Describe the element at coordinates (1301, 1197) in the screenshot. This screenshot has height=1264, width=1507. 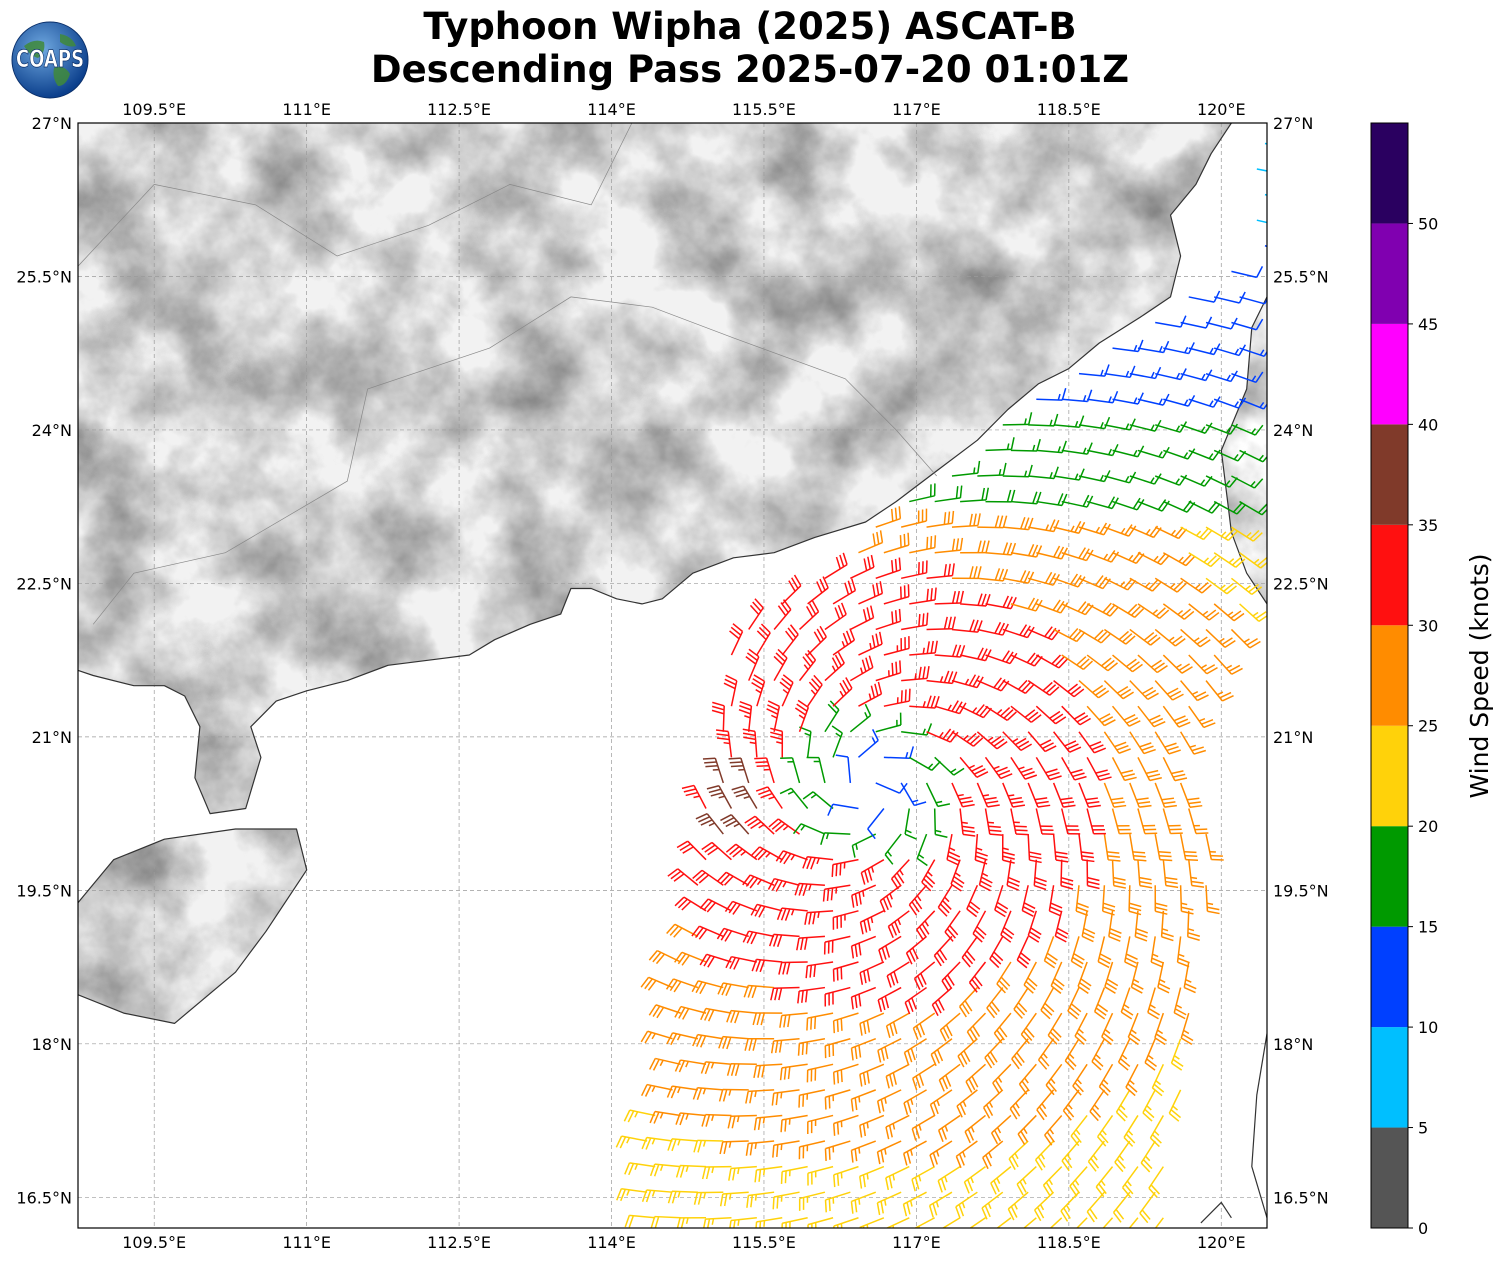
I see `lat-tick-label-right: 16.5°N` at that location.